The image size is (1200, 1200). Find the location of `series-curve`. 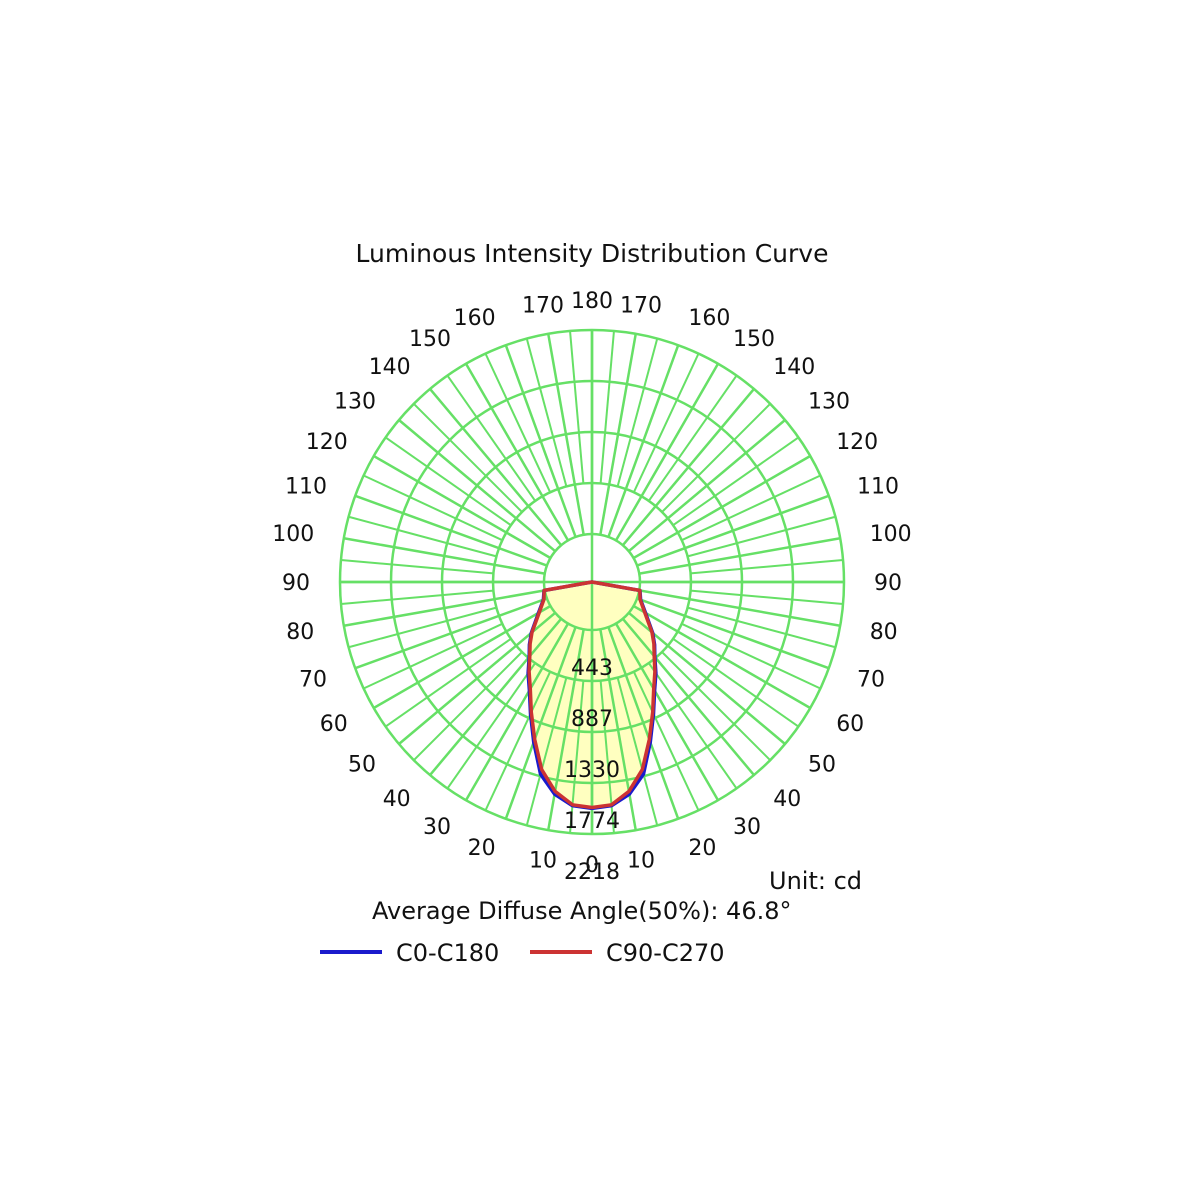

series-curve is located at coordinates (592, 695).